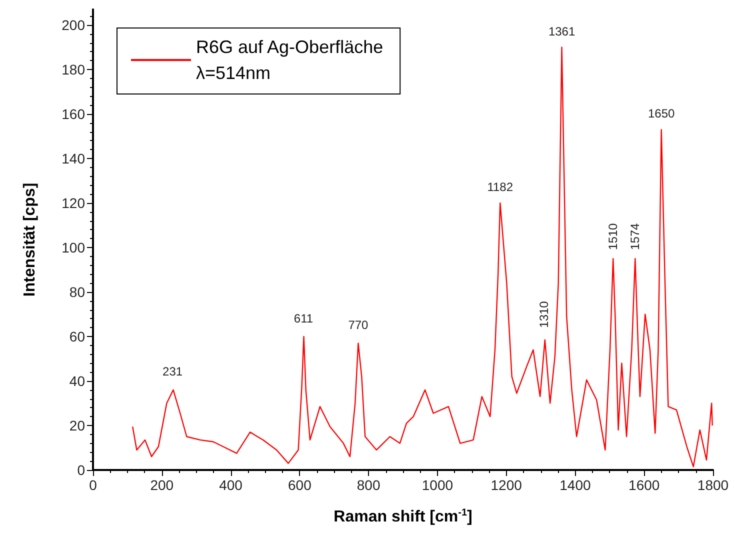  I want to click on annotation: 1310, so click(544, 314).